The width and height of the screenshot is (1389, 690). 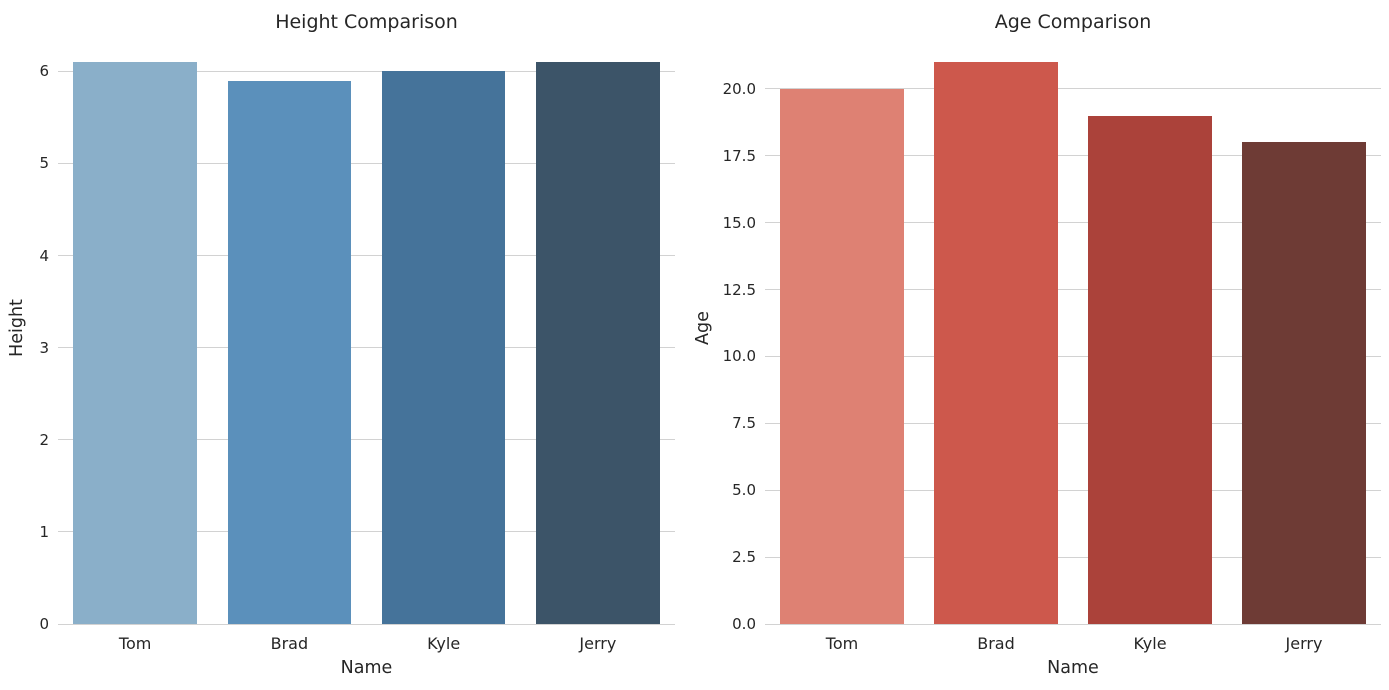 I want to click on y-tick-label: 7.5, so click(x=744, y=423).